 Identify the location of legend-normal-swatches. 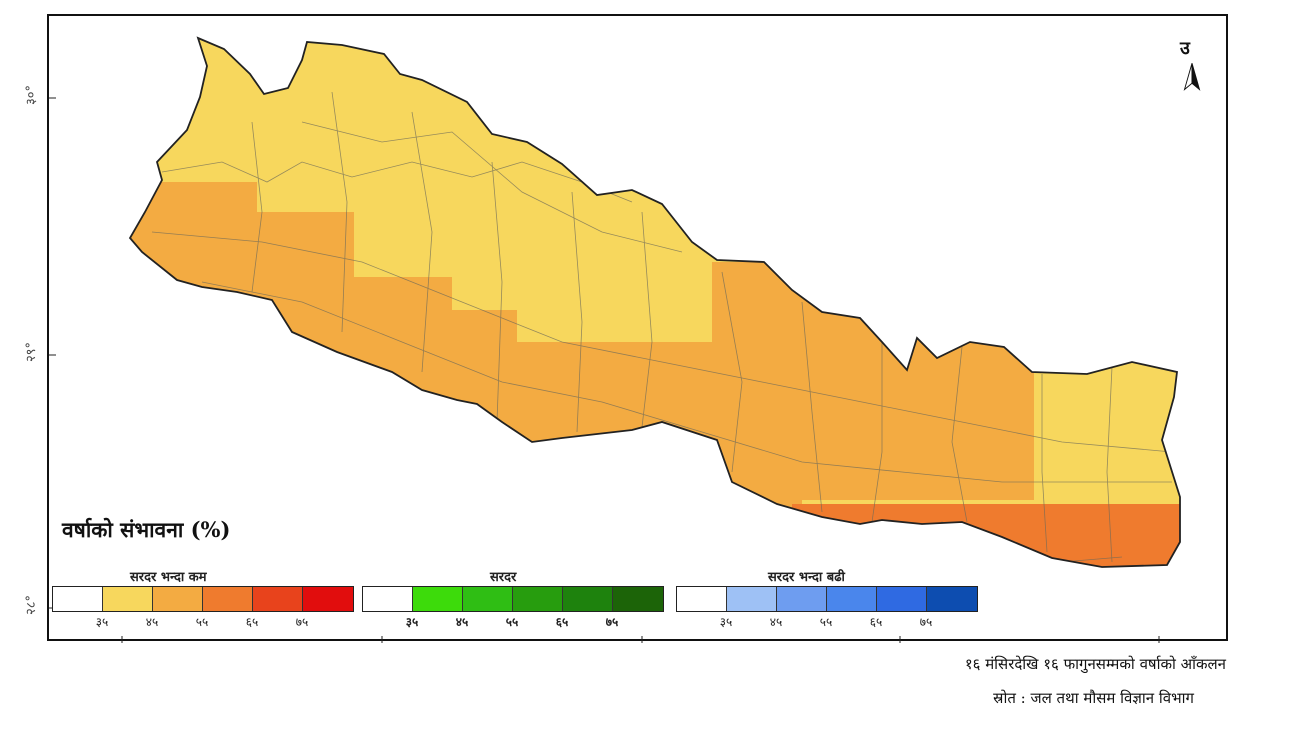
(513, 599).